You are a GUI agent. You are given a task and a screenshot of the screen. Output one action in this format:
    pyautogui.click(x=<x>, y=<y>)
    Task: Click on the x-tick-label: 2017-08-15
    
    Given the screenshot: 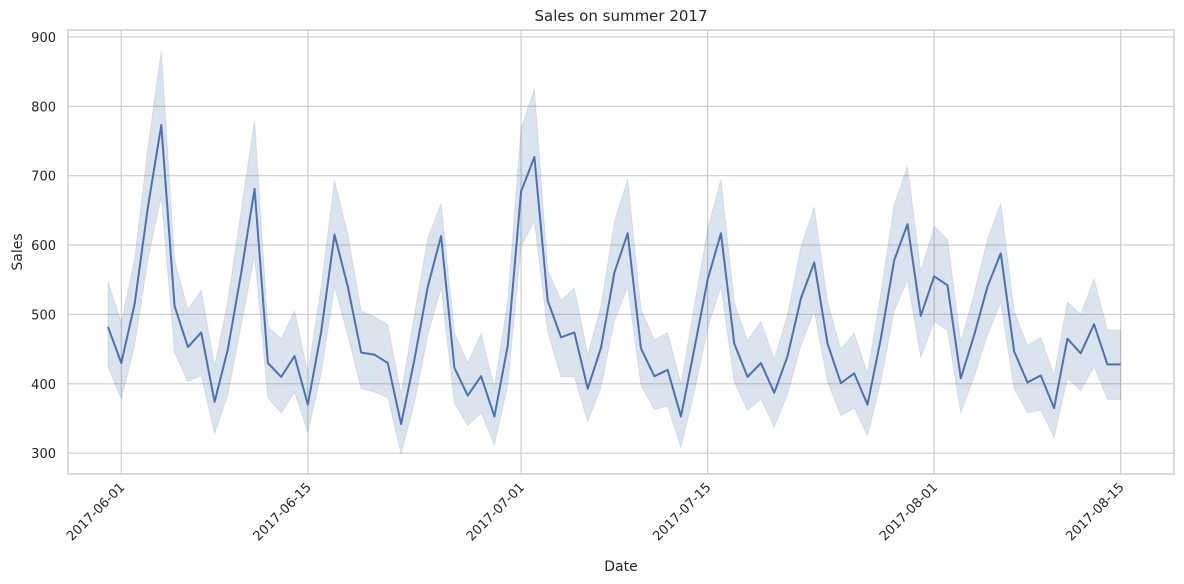 What is the action you would take?
    pyautogui.click(x=1095, y=512)
    